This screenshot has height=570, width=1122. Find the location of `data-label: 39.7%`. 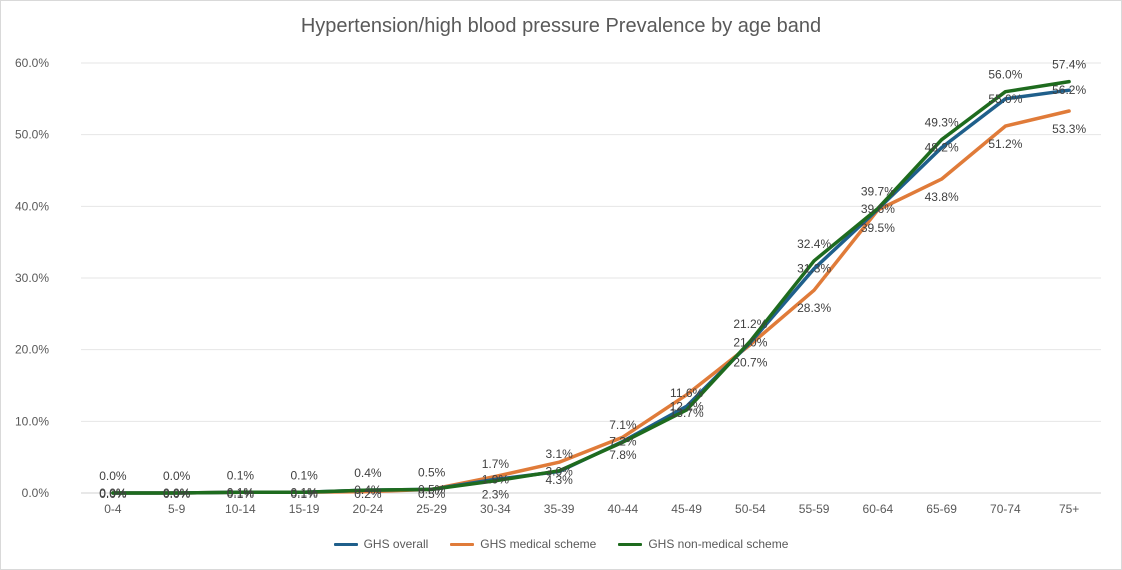

data-label: 39.7% is located at coordinates (878, 191).